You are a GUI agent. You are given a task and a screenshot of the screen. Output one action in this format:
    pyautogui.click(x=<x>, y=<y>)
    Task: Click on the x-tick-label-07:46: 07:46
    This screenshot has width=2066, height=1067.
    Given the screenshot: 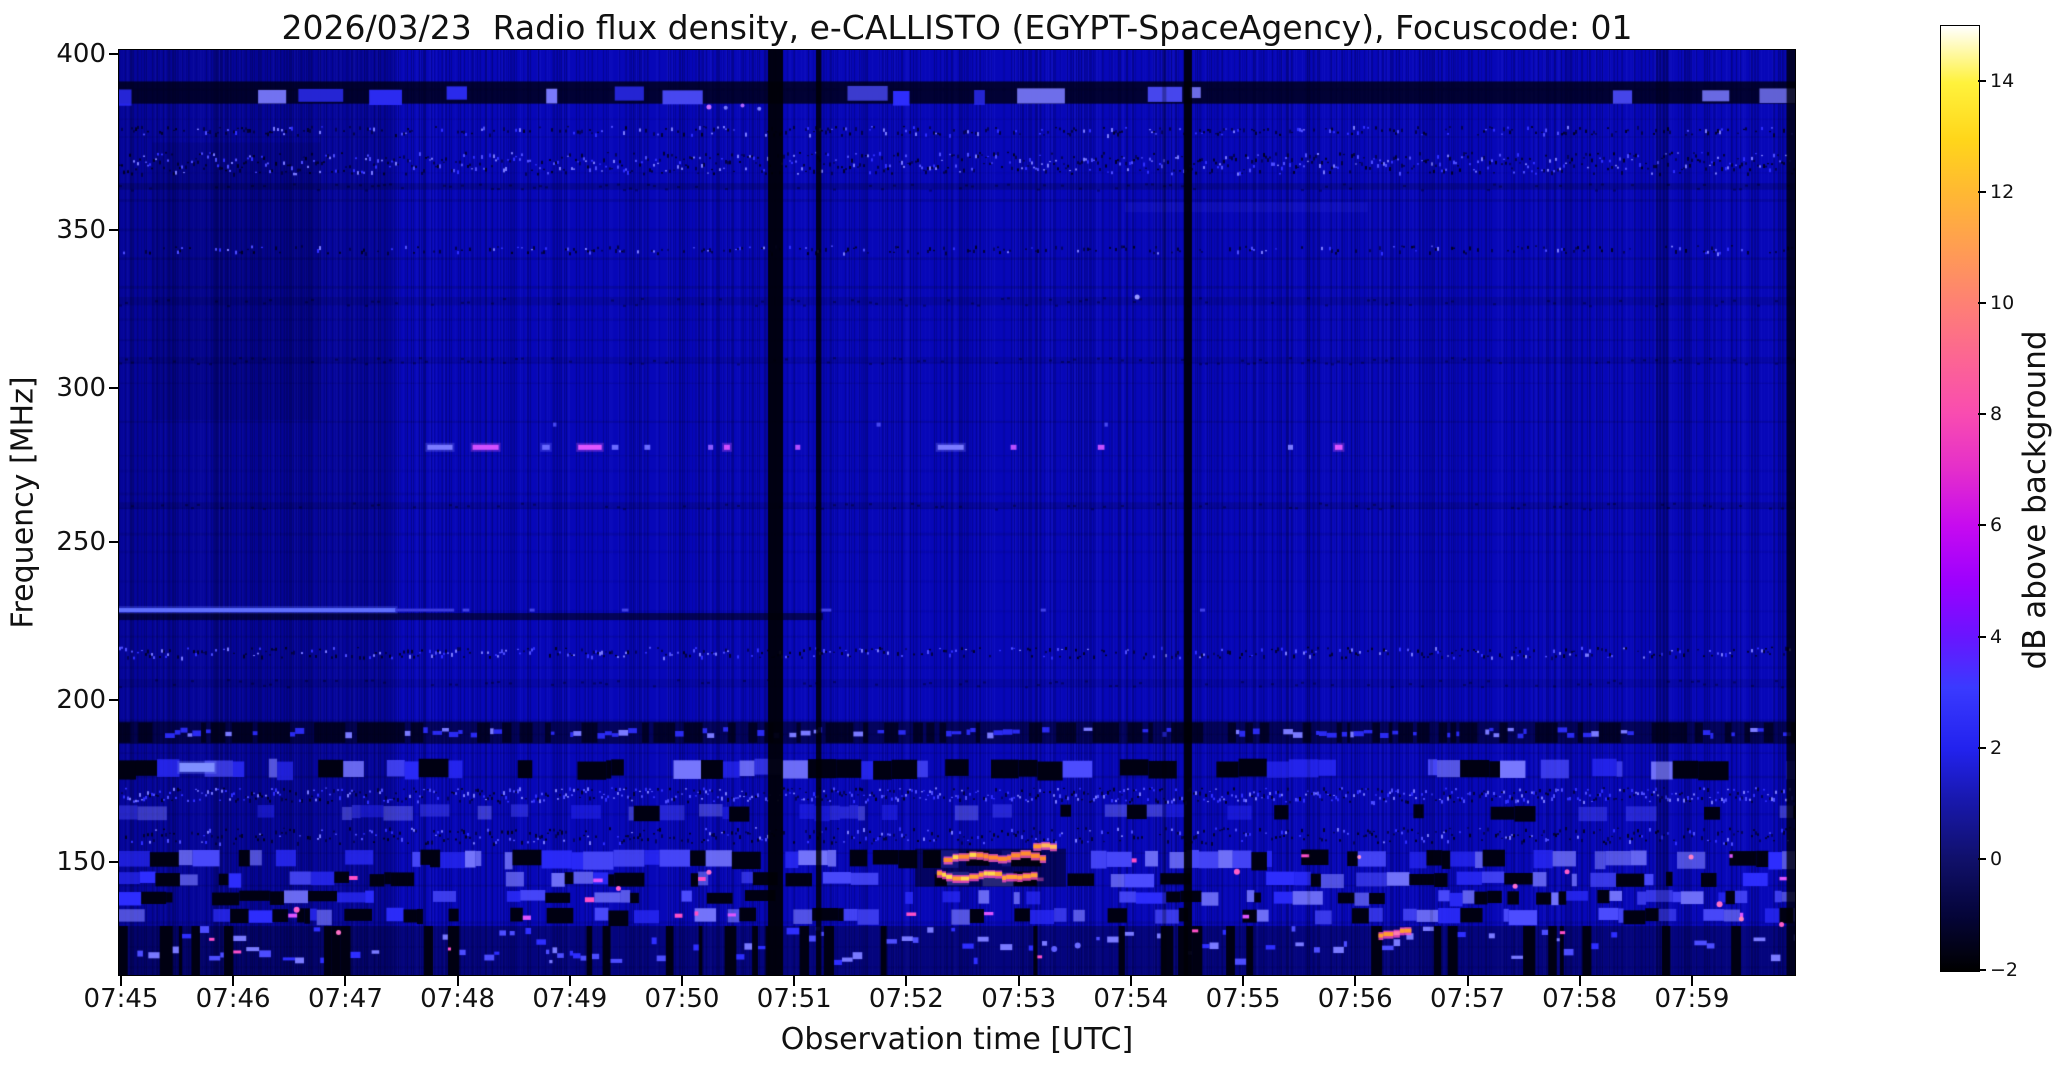 What is the action you would take?
    pyautogui.click(x=233, y=999)
    